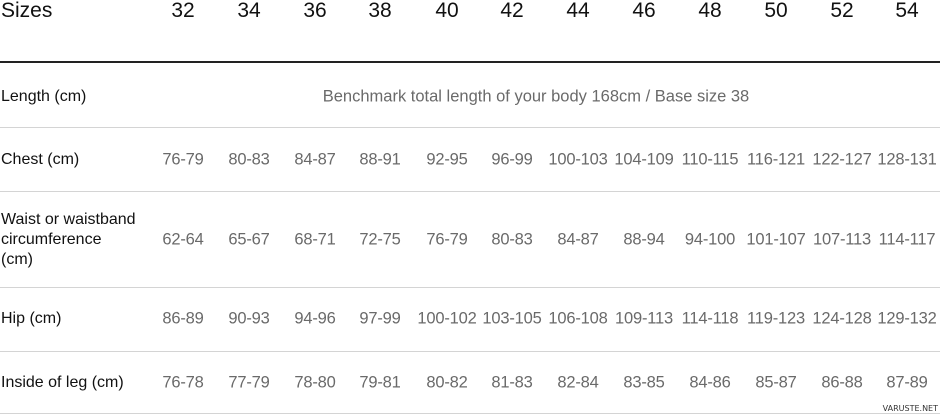  Describe the element at coordinates (315, 318) in the screenshot. I see `size-cell: 94-96` at that location.